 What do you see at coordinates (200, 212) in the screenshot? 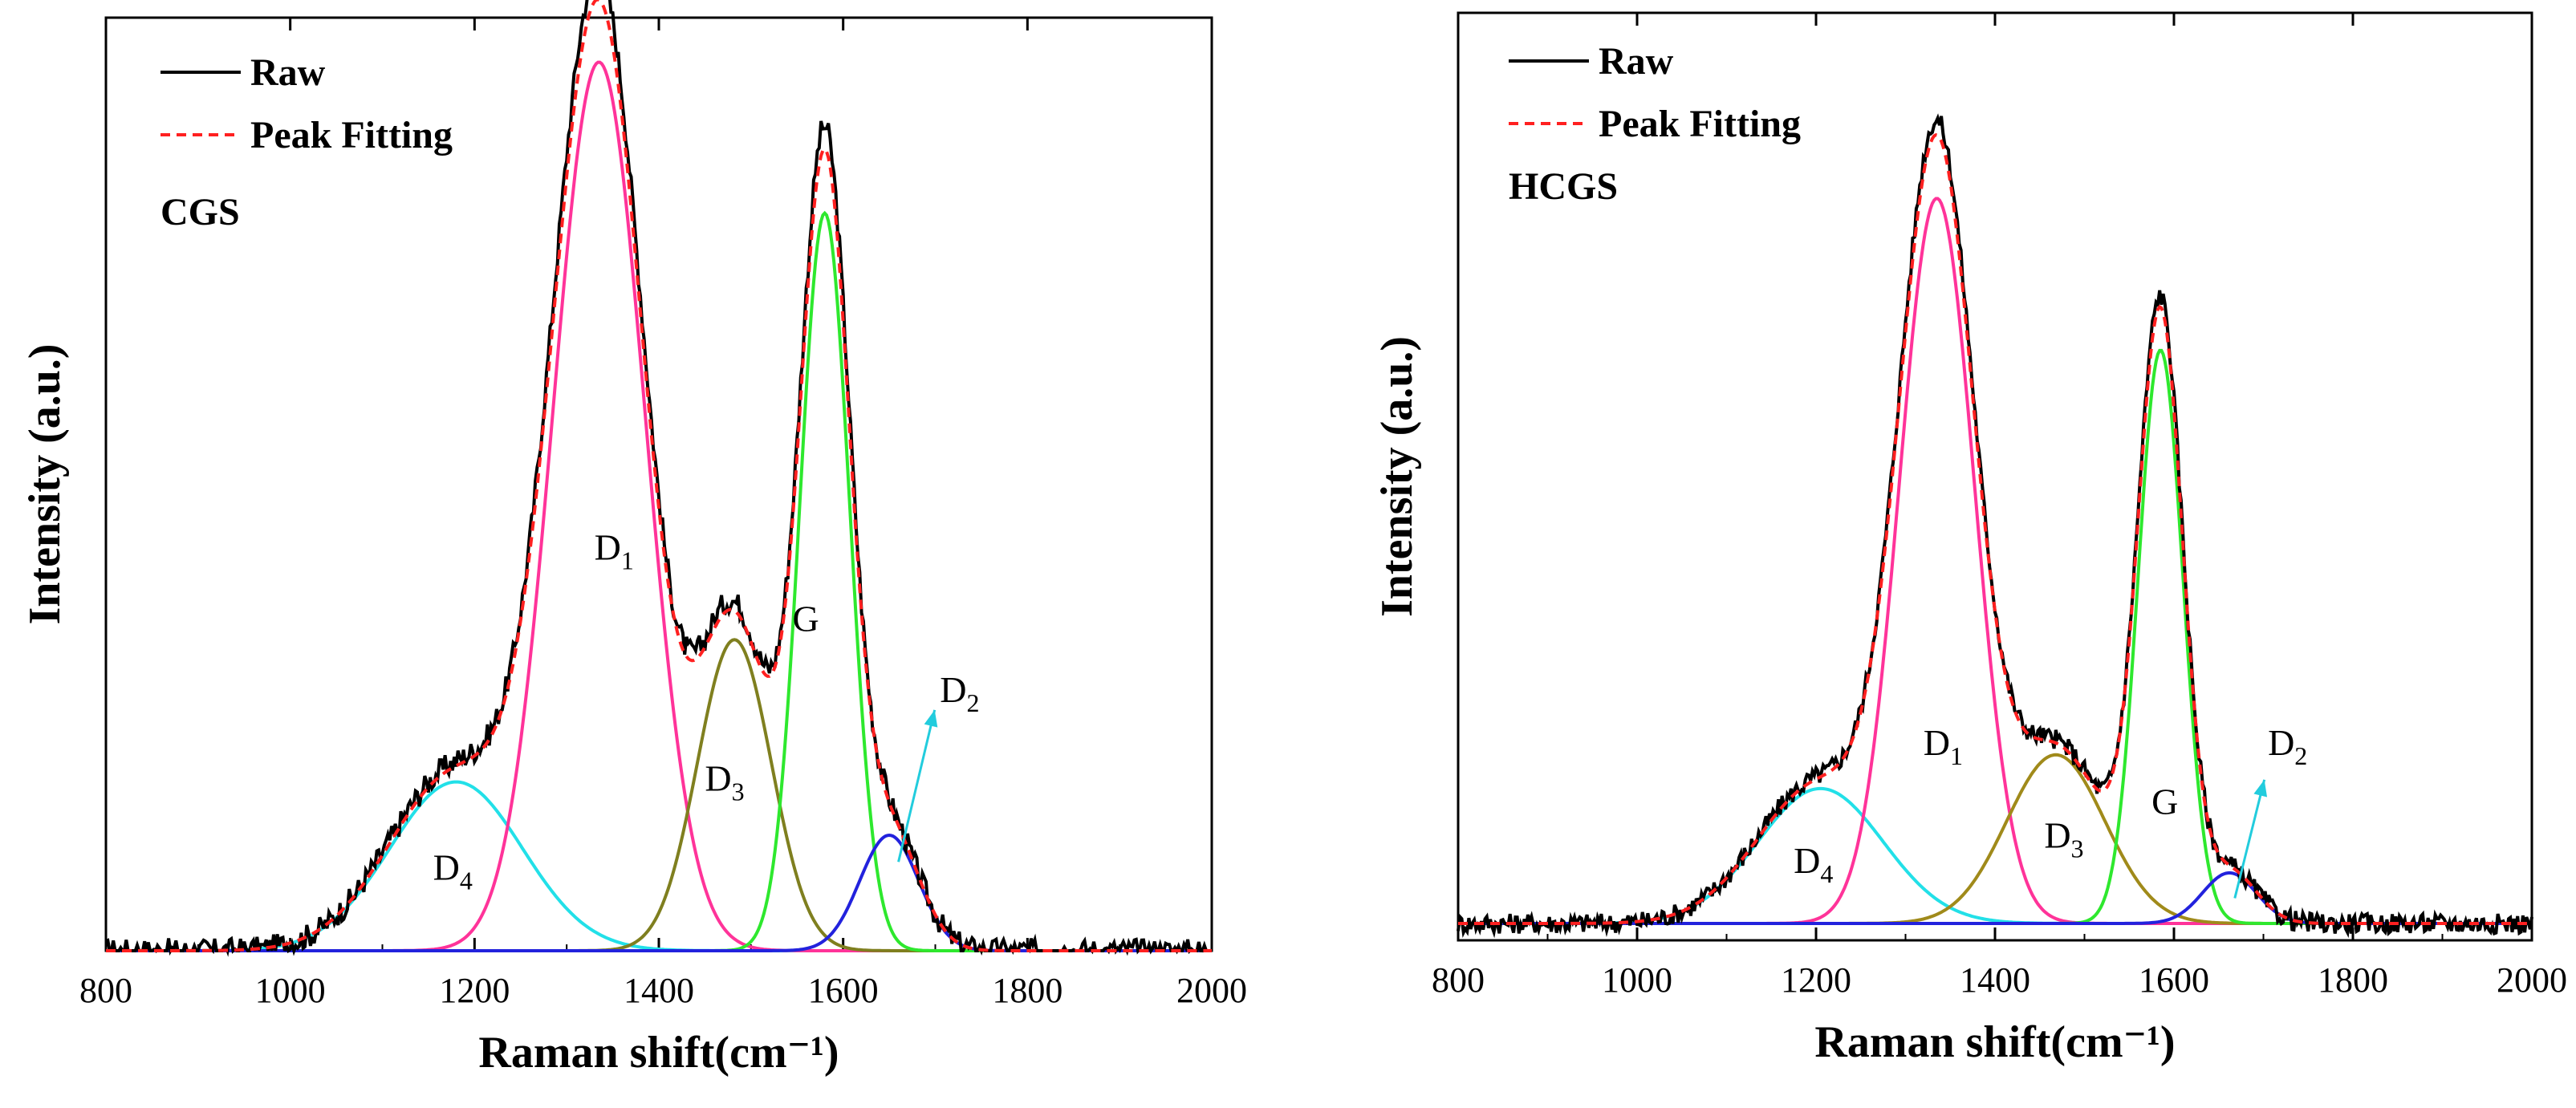
I see `sample-label: CGS` at bounding box center [200, 212].